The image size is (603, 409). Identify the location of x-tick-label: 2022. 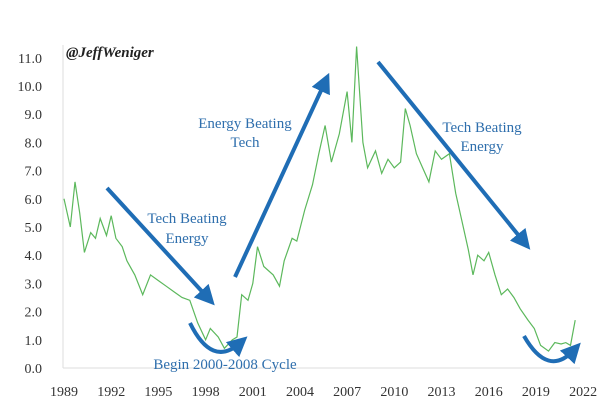
(583, 392).